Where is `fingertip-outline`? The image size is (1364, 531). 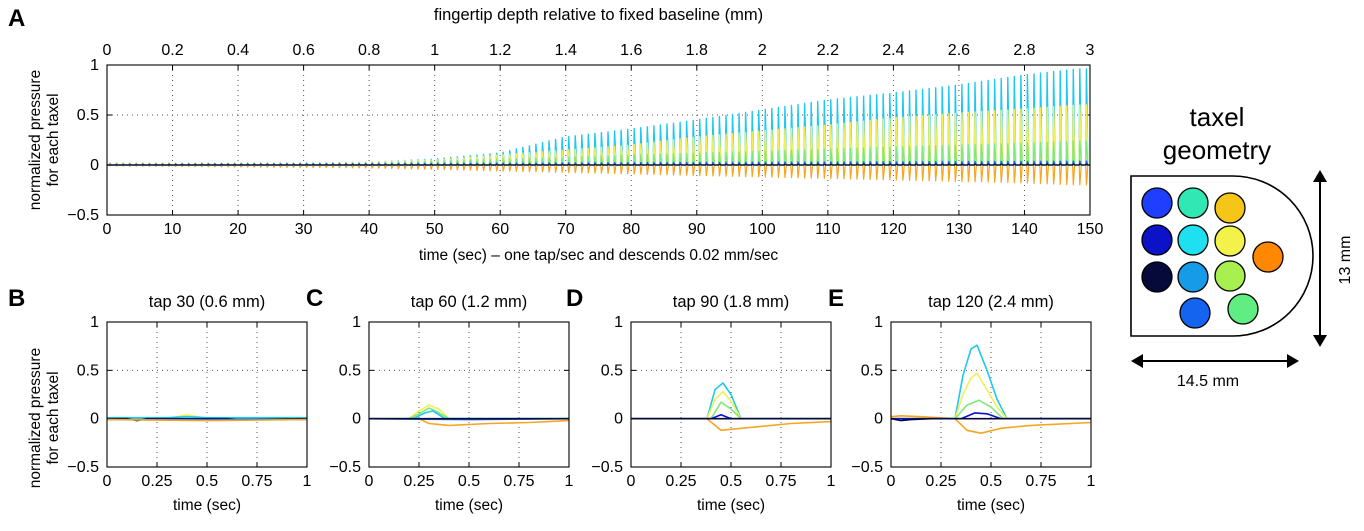 fingertip-outline is located at coordinates (1222, 256).